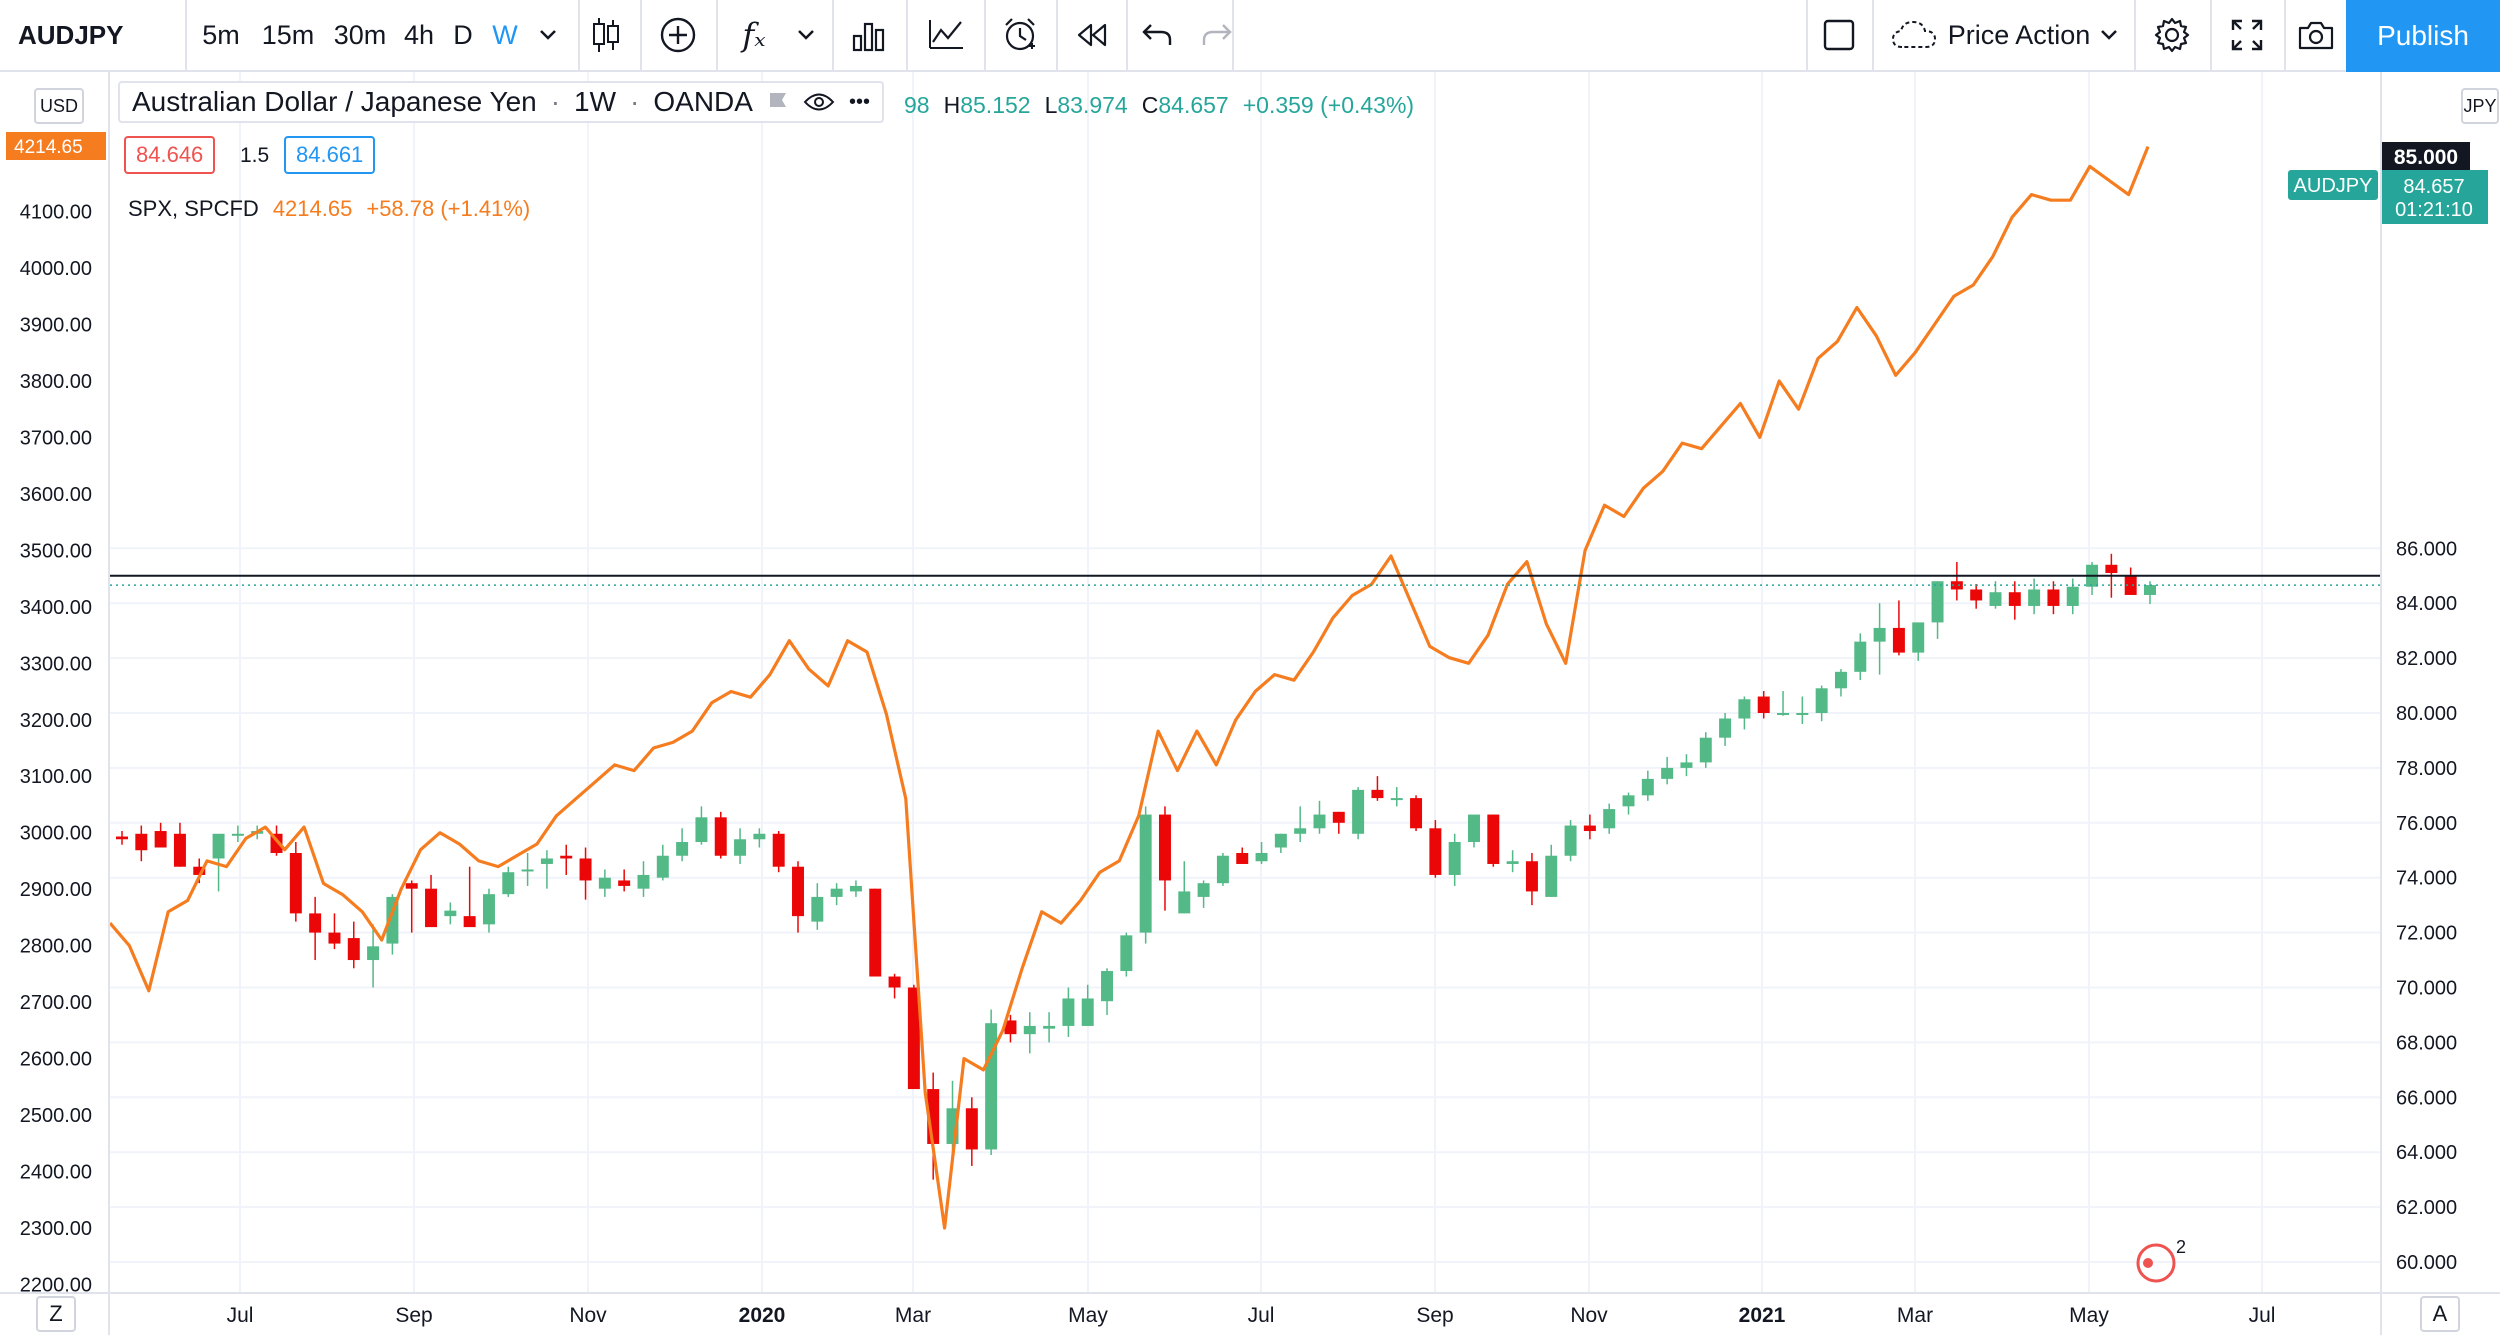 The image size is (2500, 1335). I want to click on undo-icon, so click(1157, 35).